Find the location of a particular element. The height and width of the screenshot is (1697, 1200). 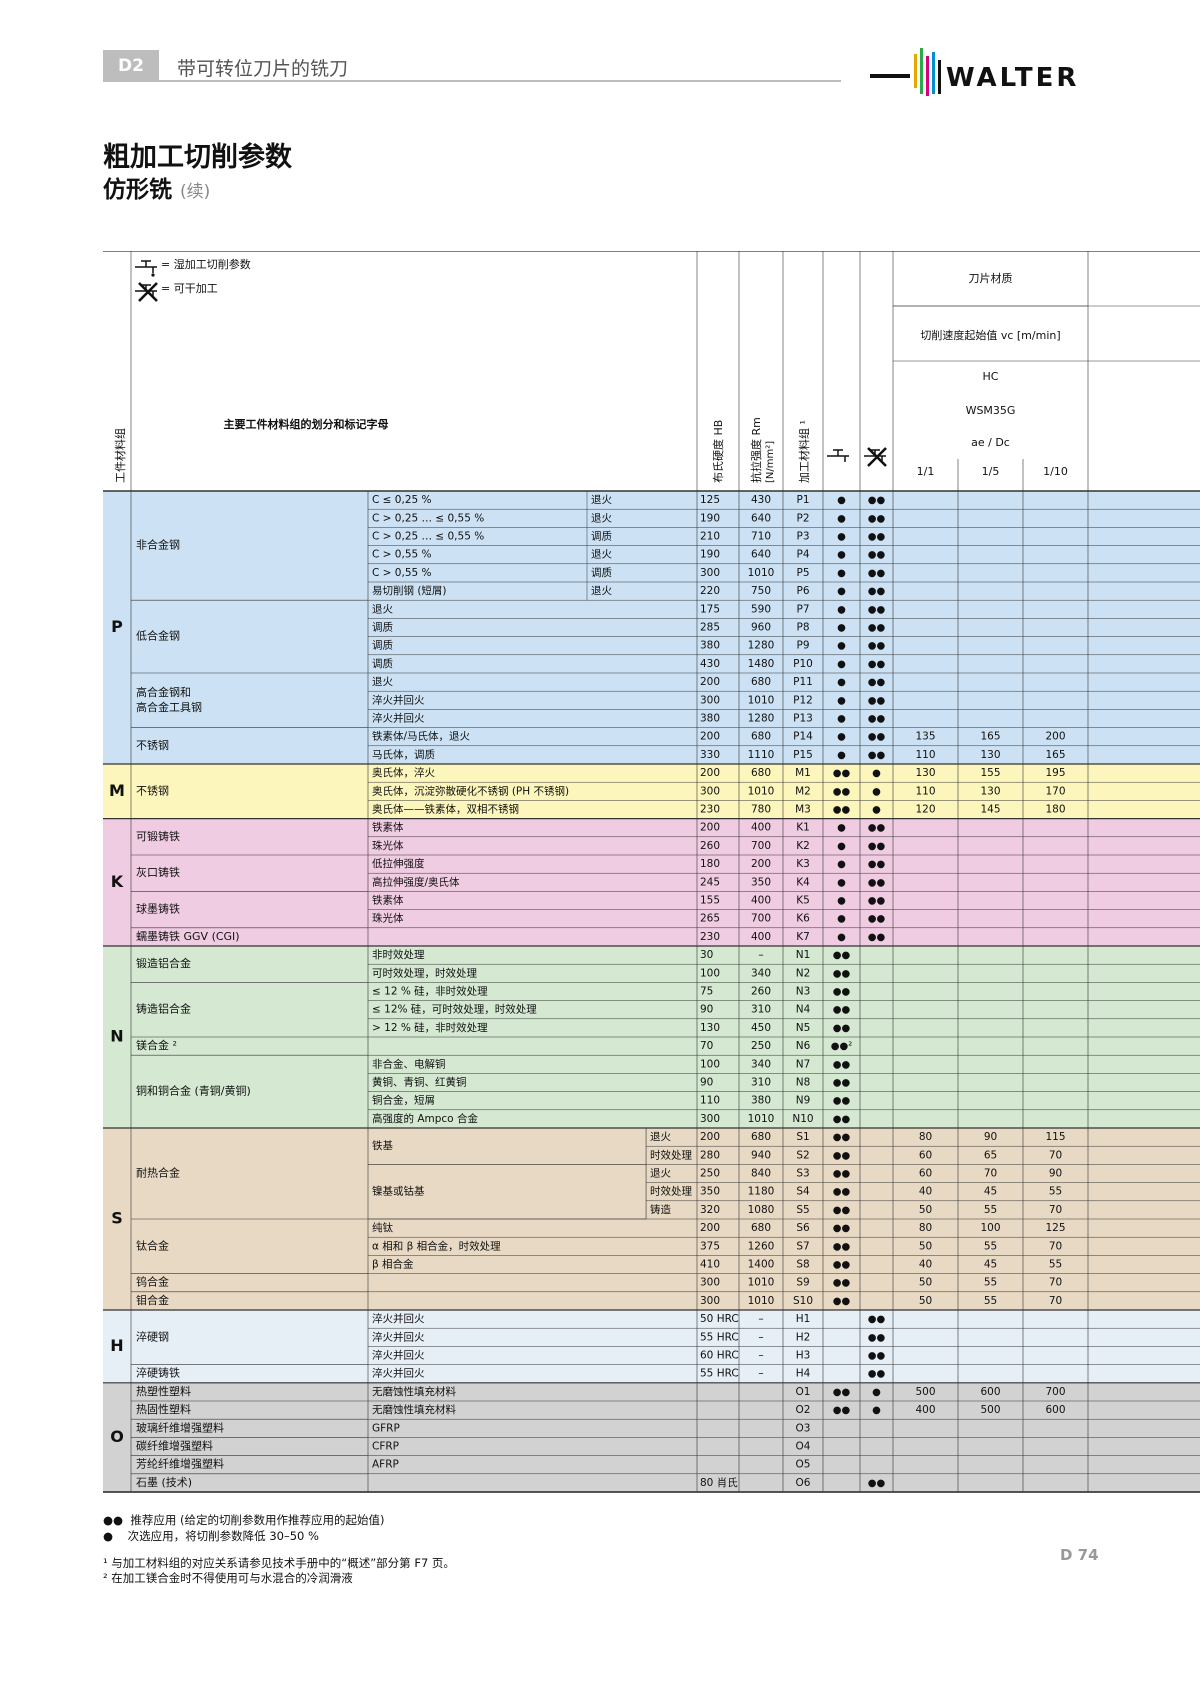

subgroup-label: 淬硬钢 is located at coordinates (152, 1336).